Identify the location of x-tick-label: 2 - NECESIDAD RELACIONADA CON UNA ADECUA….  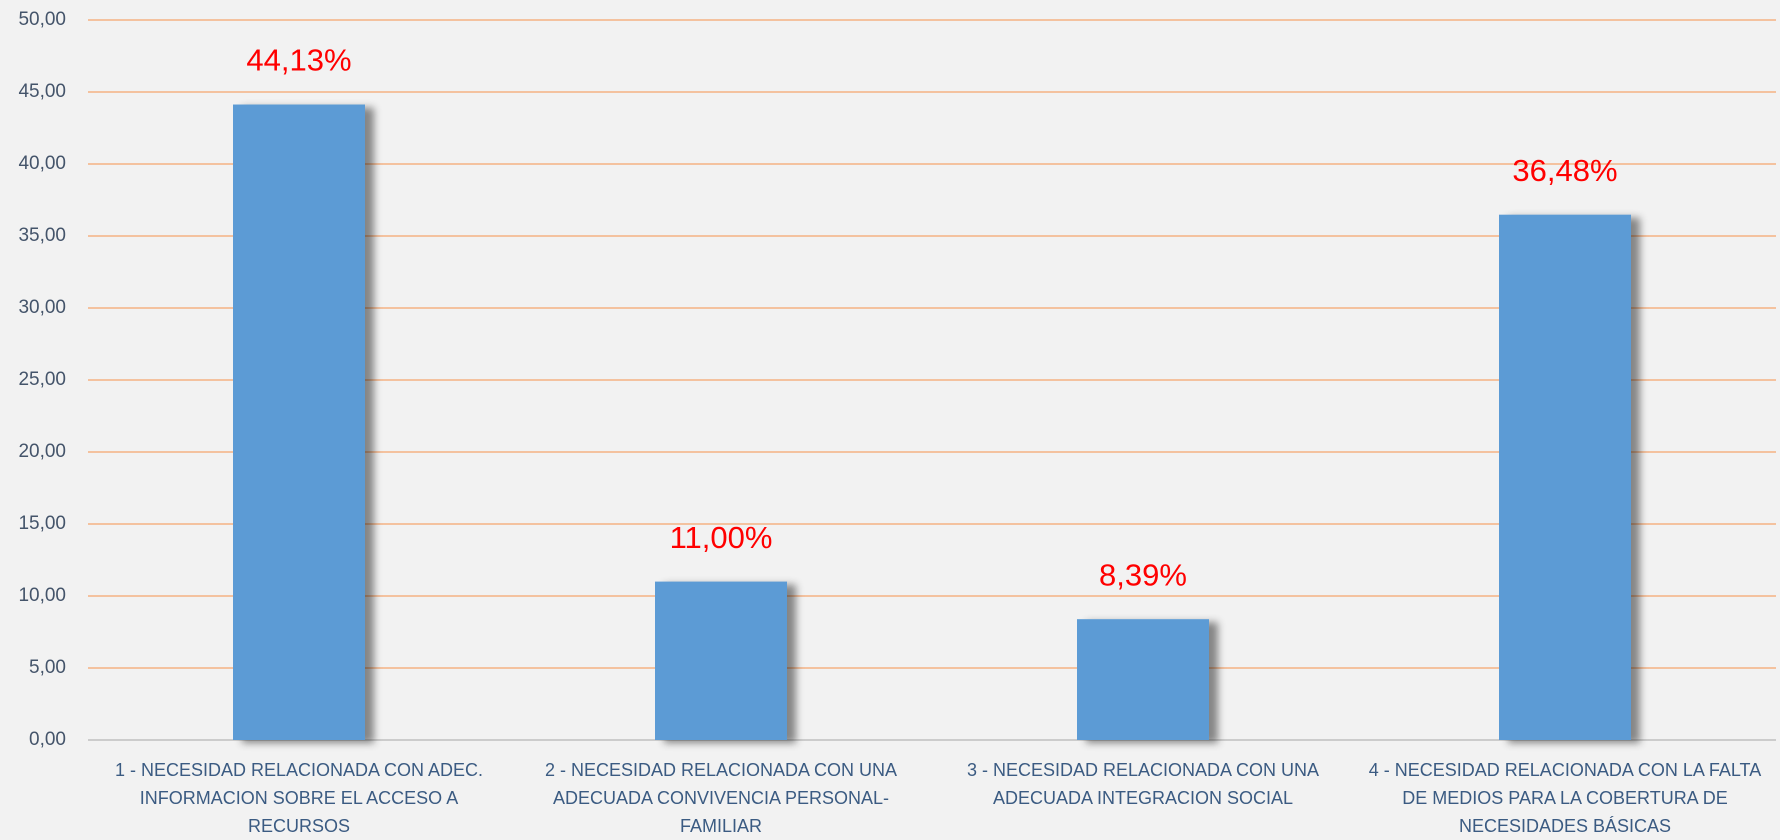
(721, 798).